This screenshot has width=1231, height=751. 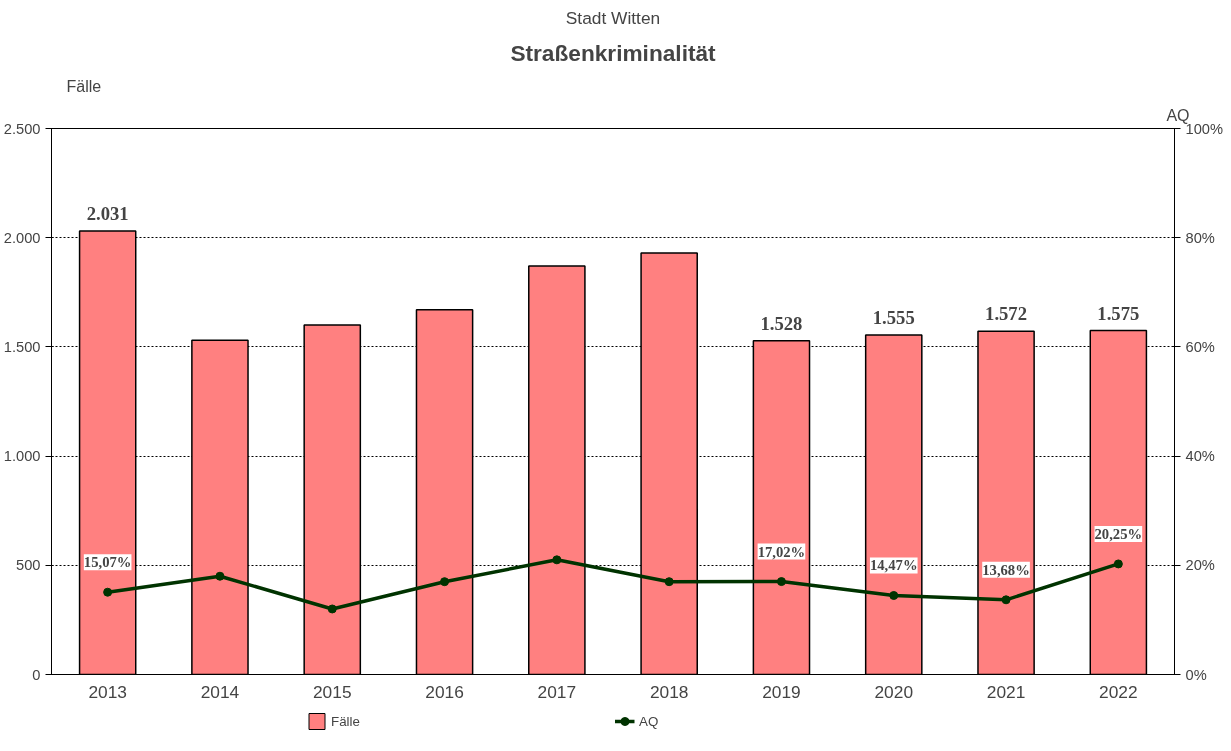 What do you see at coordinates (613, 17) in the screenshot?
I see `chart-subtitle: Stadt Witten` at bounding box center [613, 17].